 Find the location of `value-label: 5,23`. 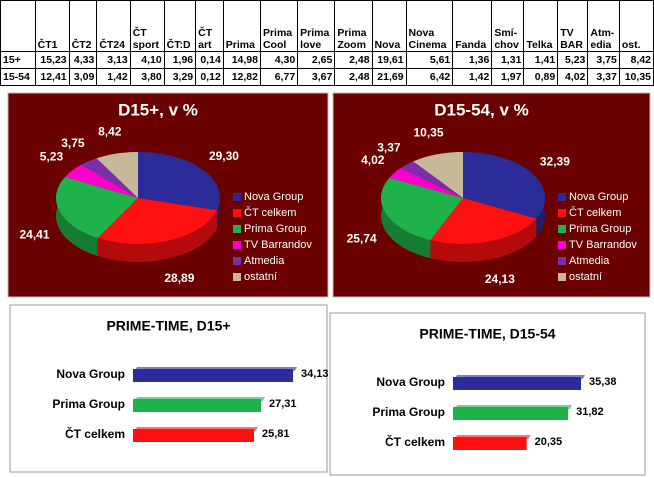

value-label: 5,23 is located at coordinates (52, 156).